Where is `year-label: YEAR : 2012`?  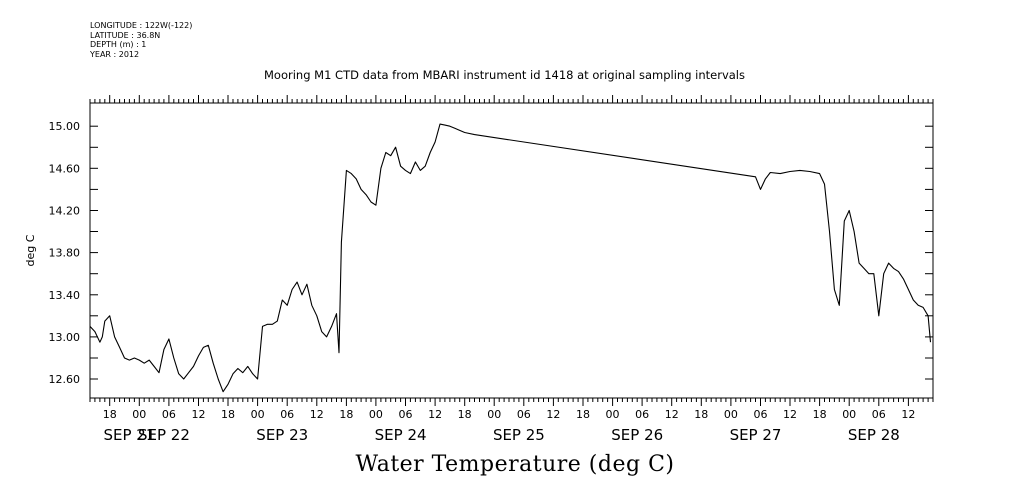
year-label: YEAR : 2012 is located at coordinates (115, 54).